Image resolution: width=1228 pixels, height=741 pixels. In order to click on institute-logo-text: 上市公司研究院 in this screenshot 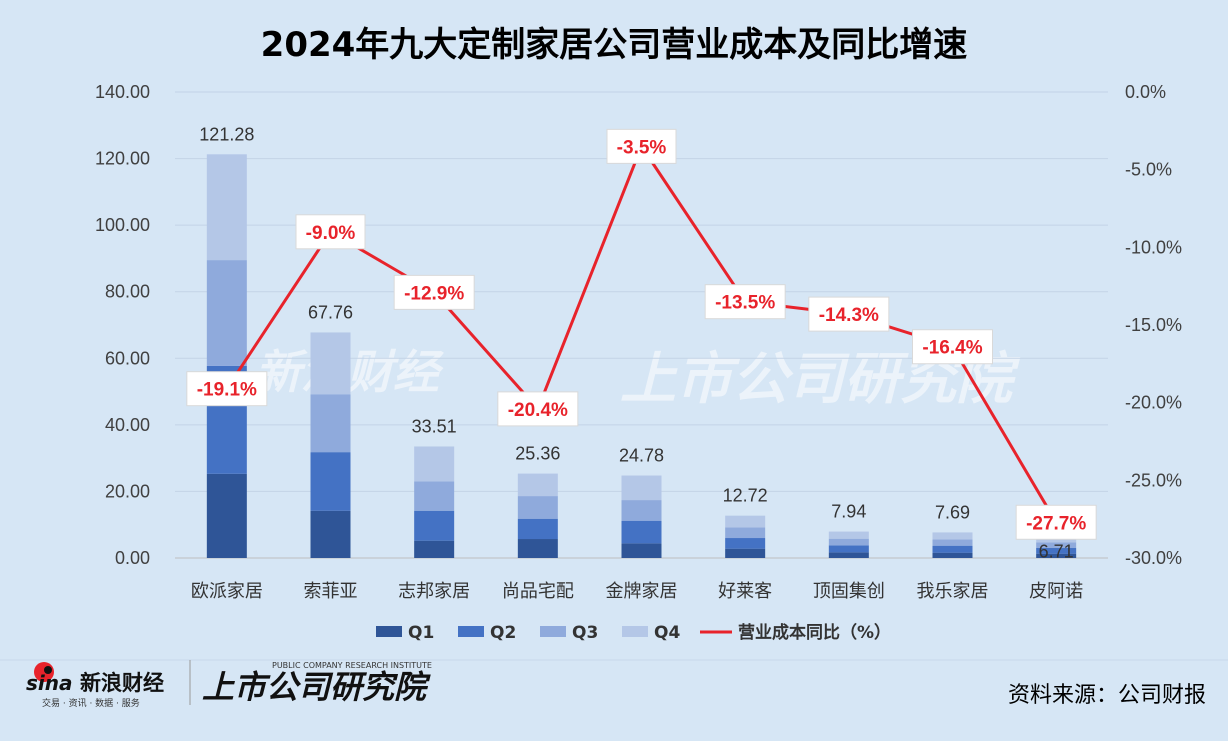, I will do `click(316, 687)`.